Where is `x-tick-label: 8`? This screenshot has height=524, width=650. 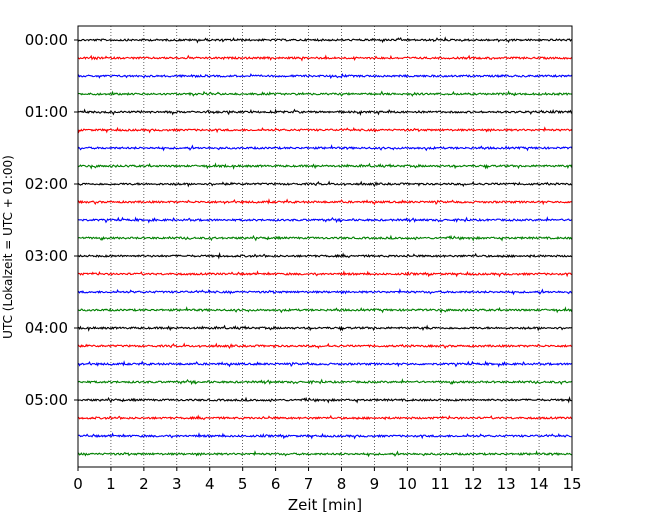 x-tick-label: 8 is located at coordinates (342, 484).